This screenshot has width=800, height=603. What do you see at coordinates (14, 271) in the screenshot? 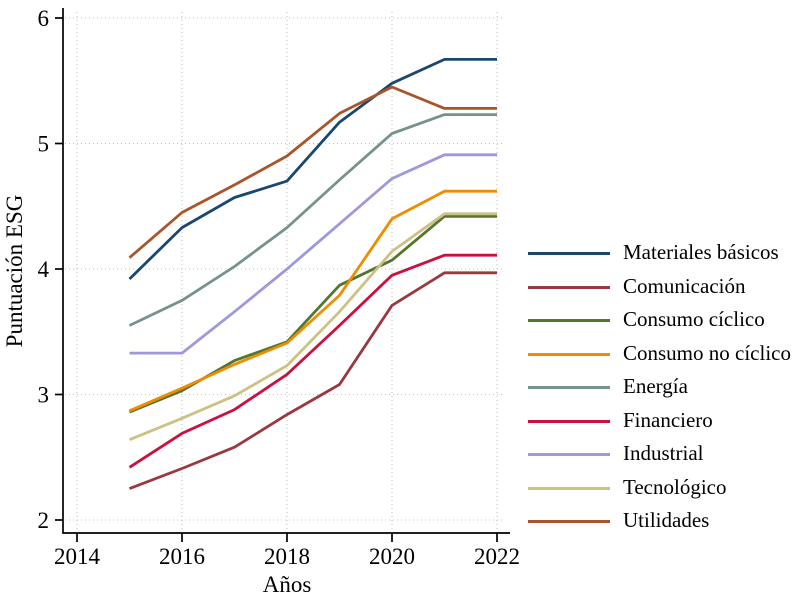
I see `y-axis-title: Puntuación ESG` at bounding box center [14, 271].